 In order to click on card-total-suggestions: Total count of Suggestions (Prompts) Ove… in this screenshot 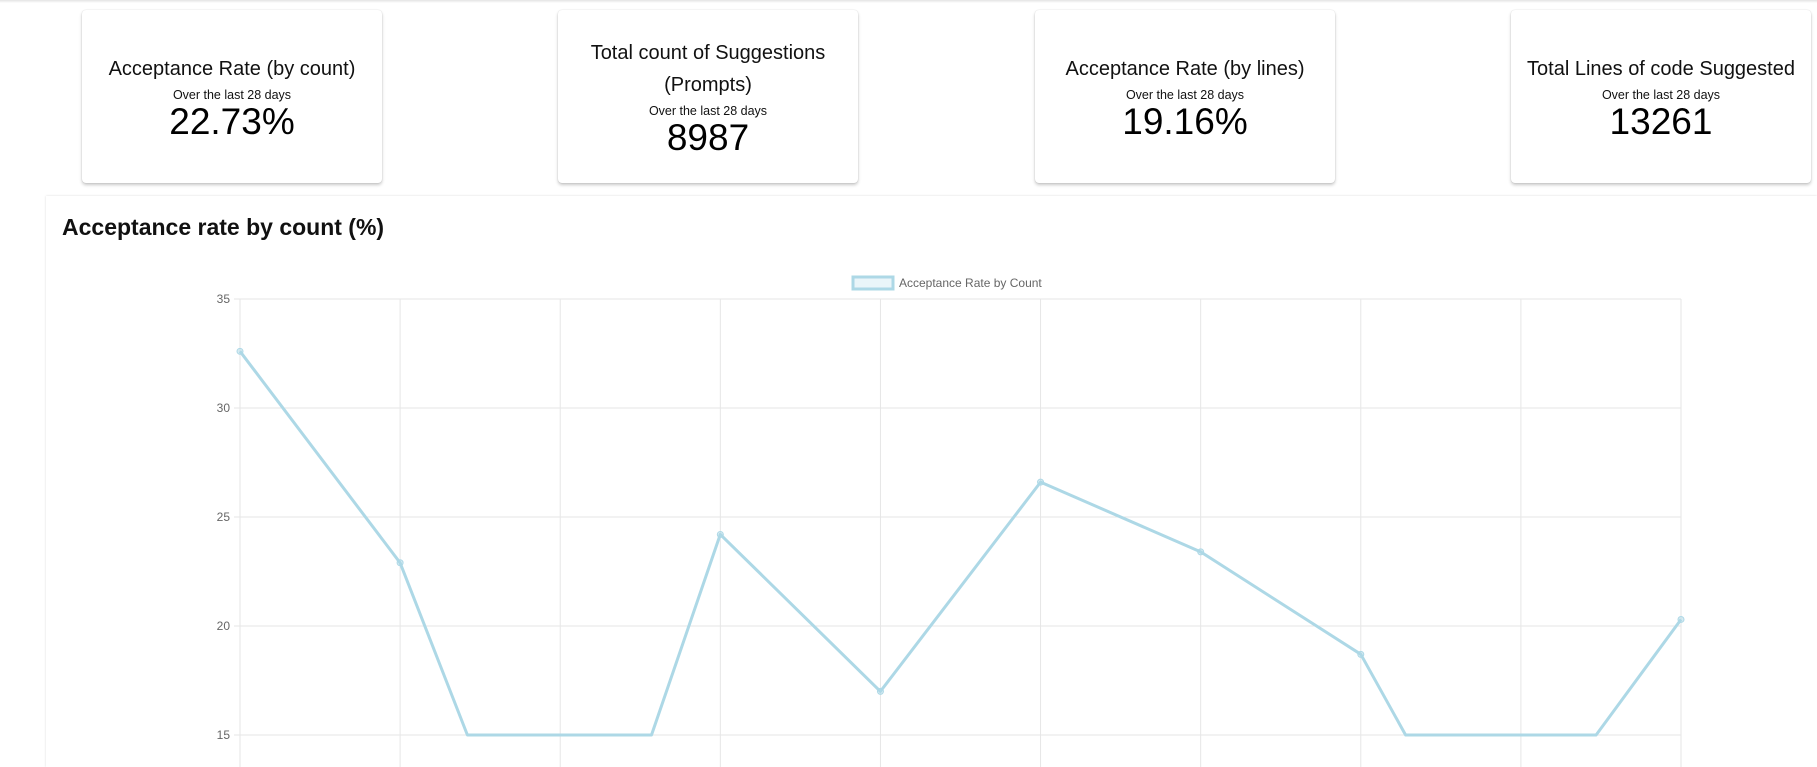, I will do `click(708, 96)`.